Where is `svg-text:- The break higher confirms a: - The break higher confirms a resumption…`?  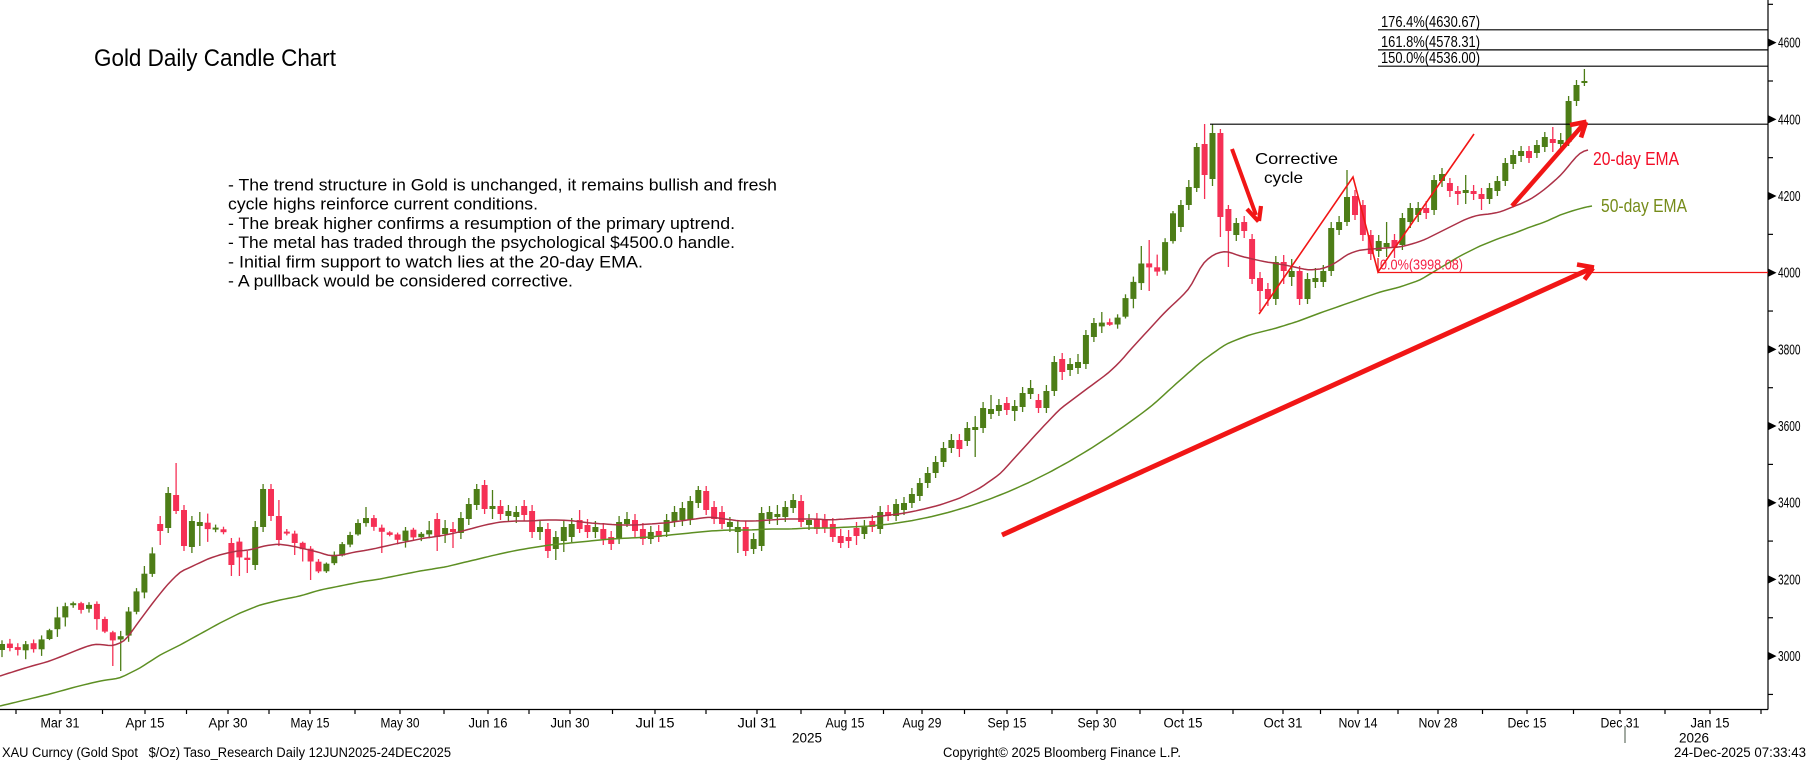 svg-text:- The break higher confirms a: - The break higher confirms a resumption… is located at coordinates (481, 223).